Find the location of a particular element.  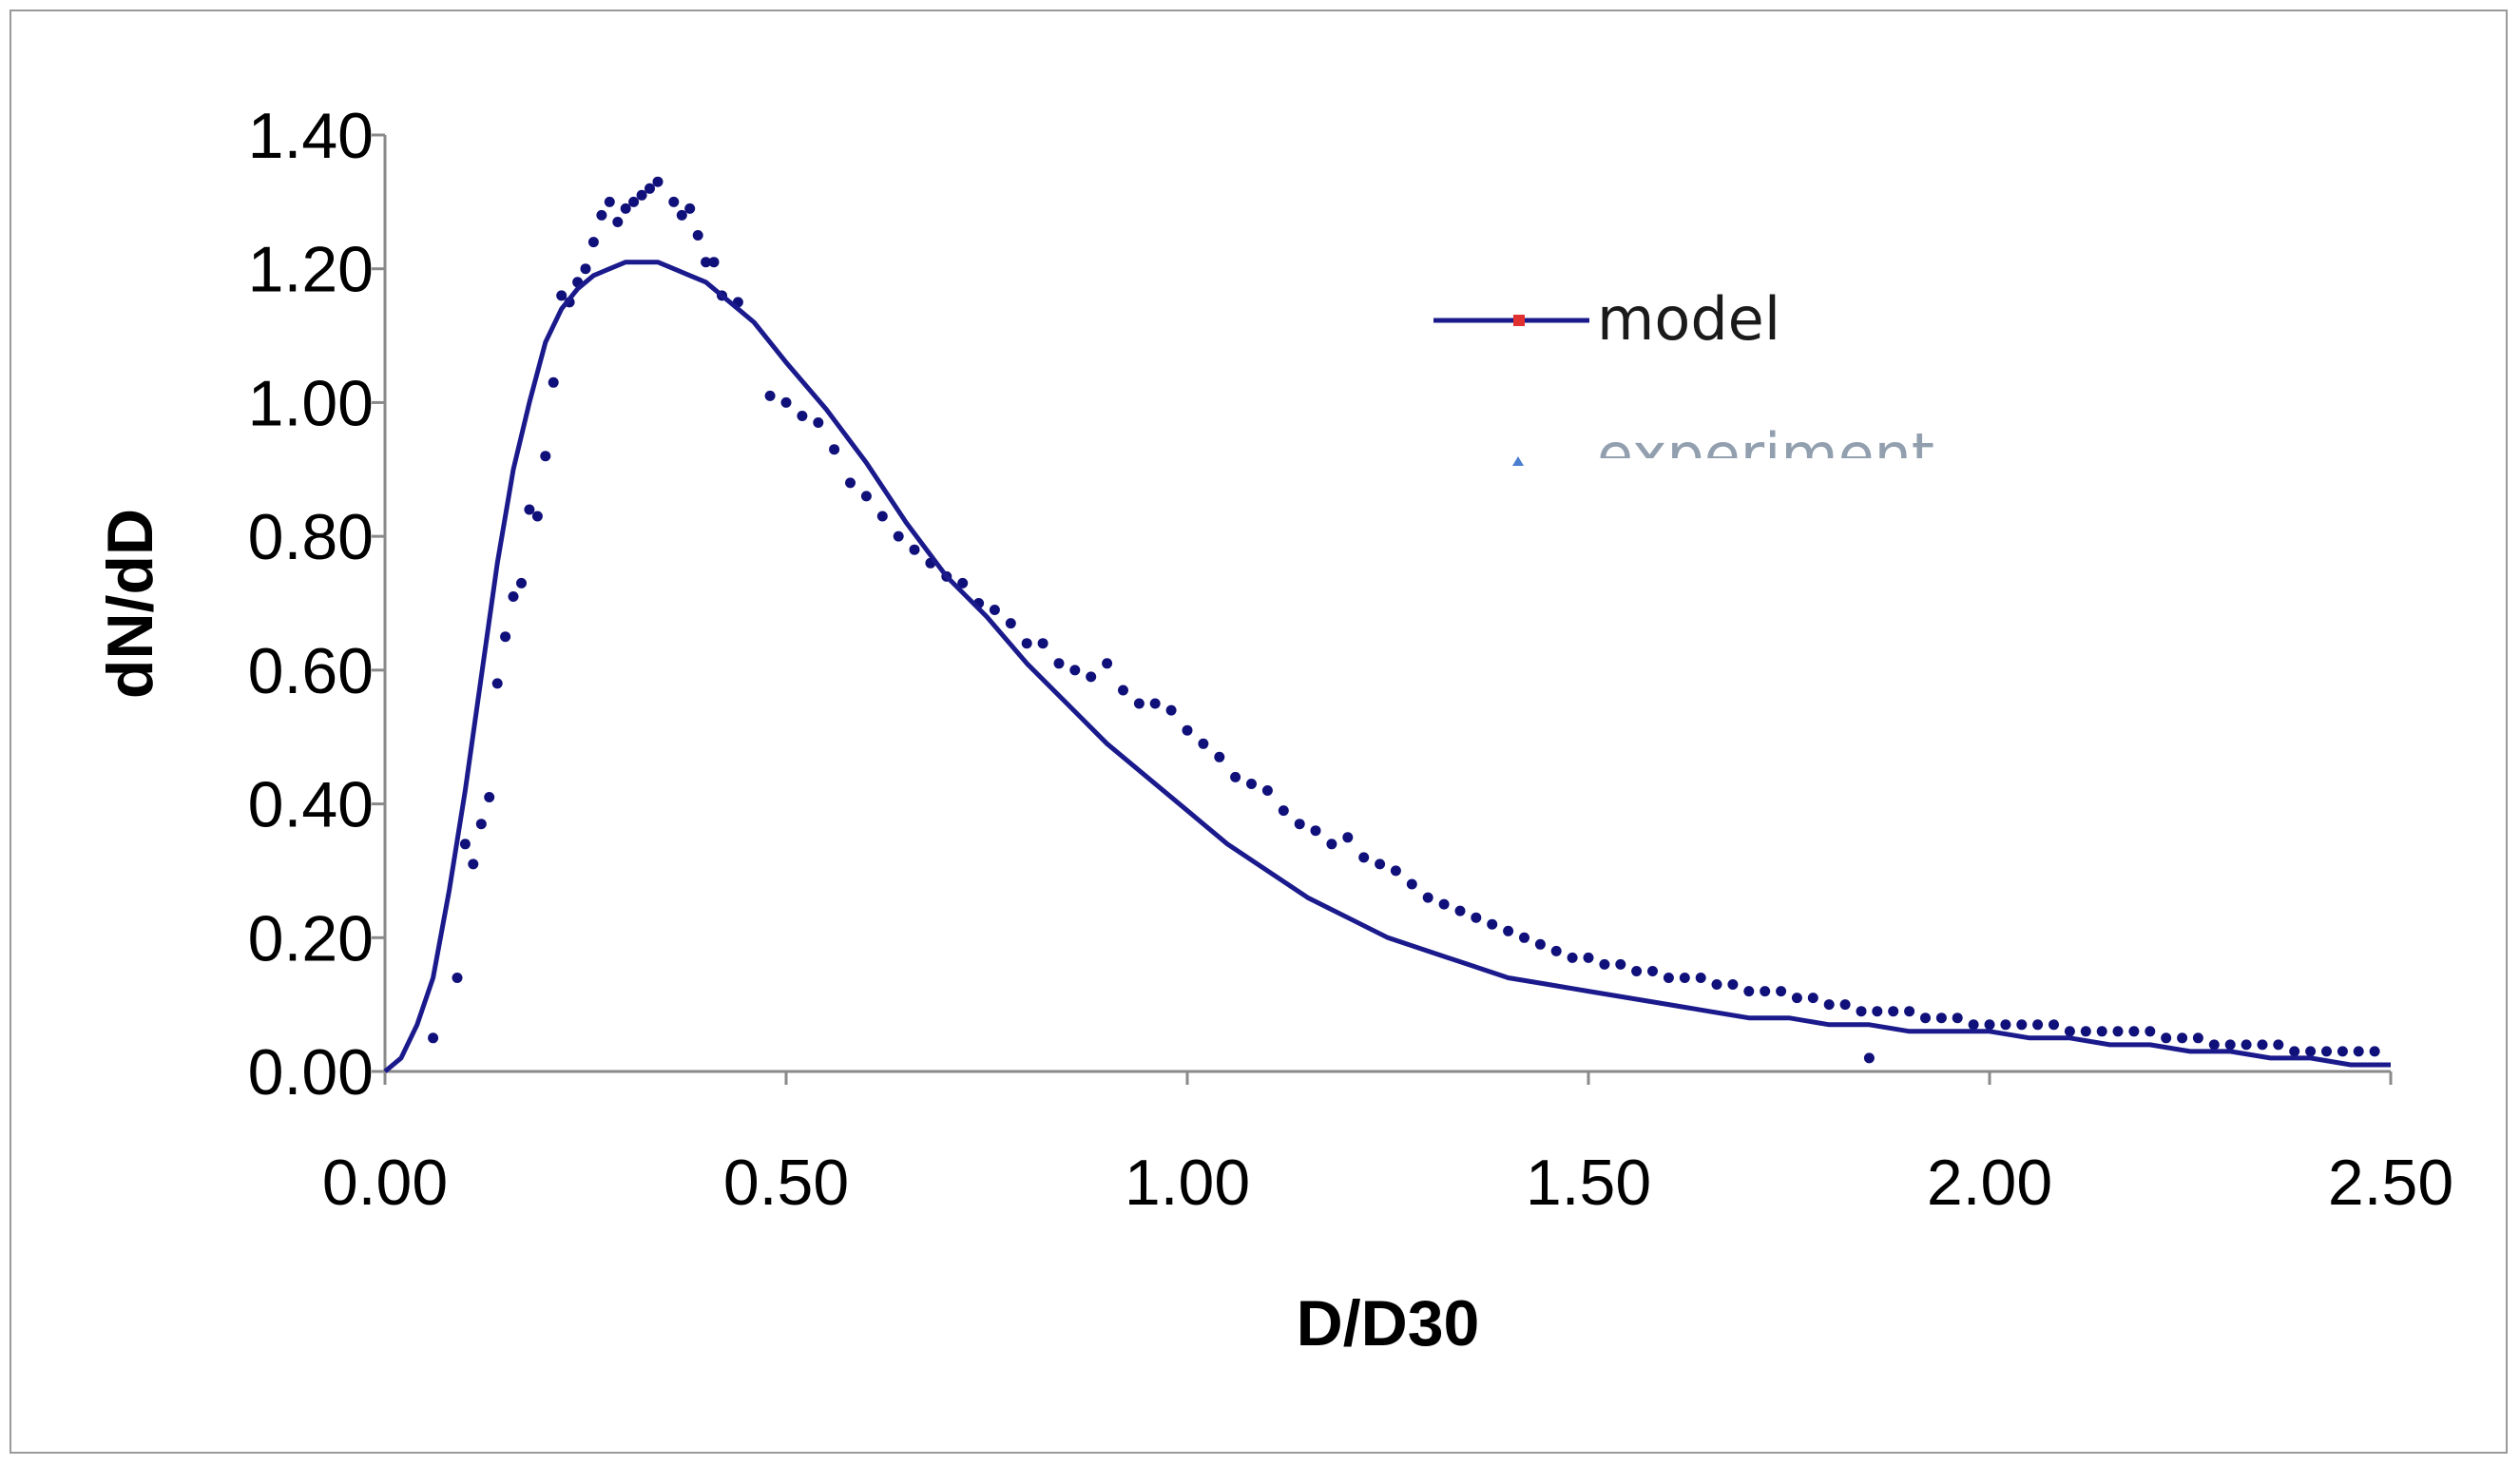

legend-model-label: model is located at coordinates (1689, 319).